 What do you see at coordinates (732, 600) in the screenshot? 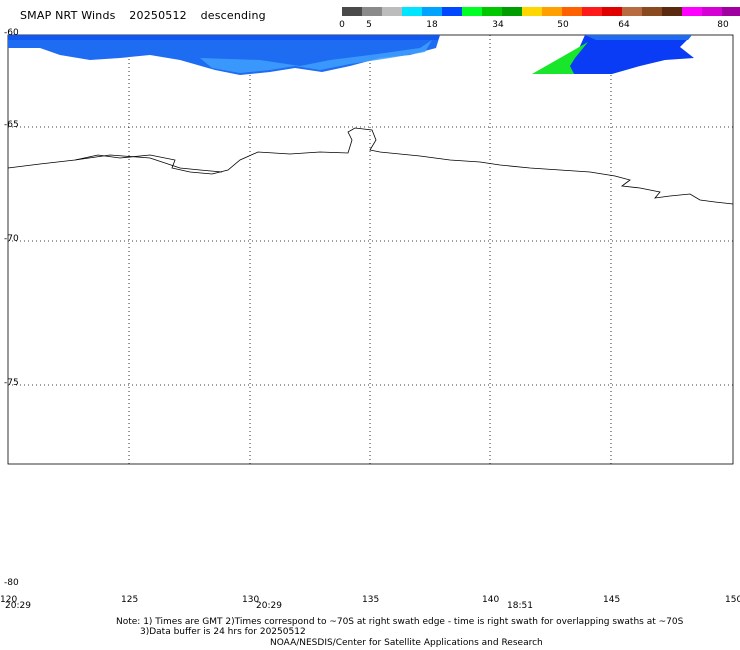
I see `longitude-label: 150` at bounding box center [732, 600].